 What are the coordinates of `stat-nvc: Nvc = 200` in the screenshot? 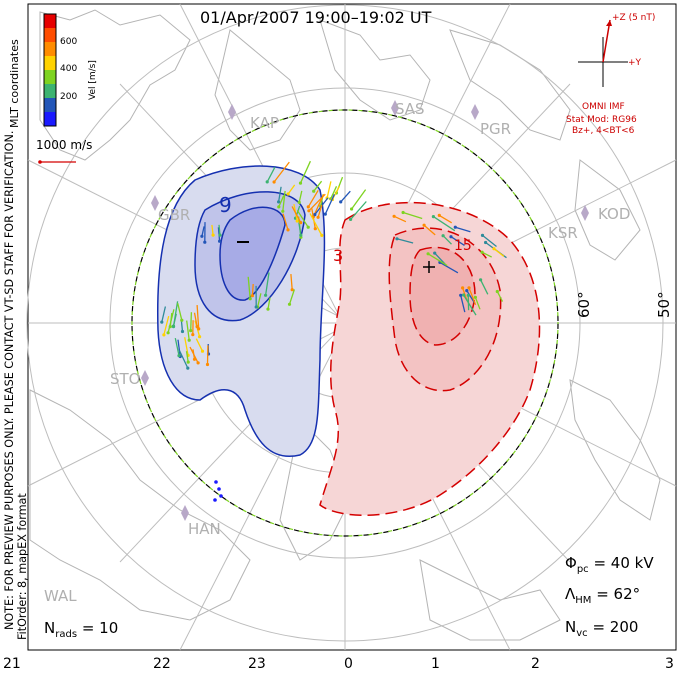 It's located at (601, 628).